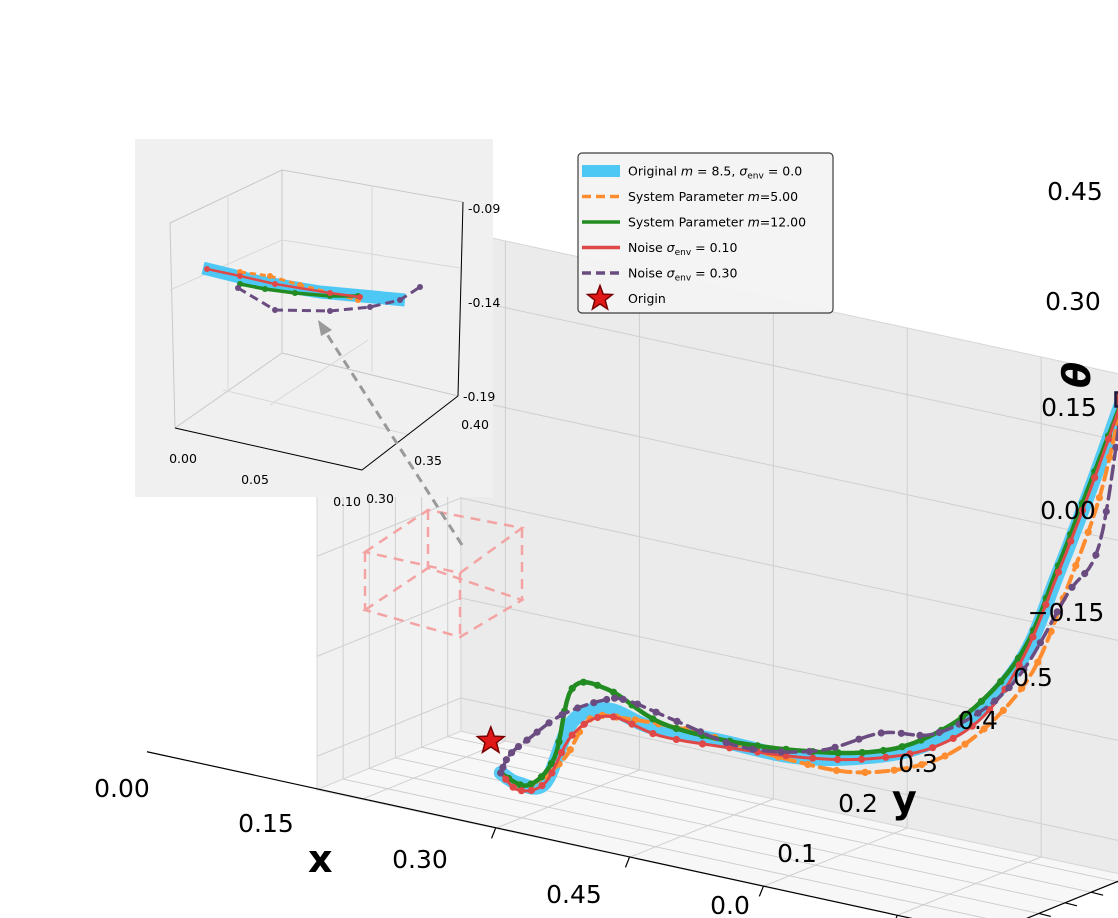 The image size is (1118, 918). I want to click on x-tick-mark, so click(896, 916).